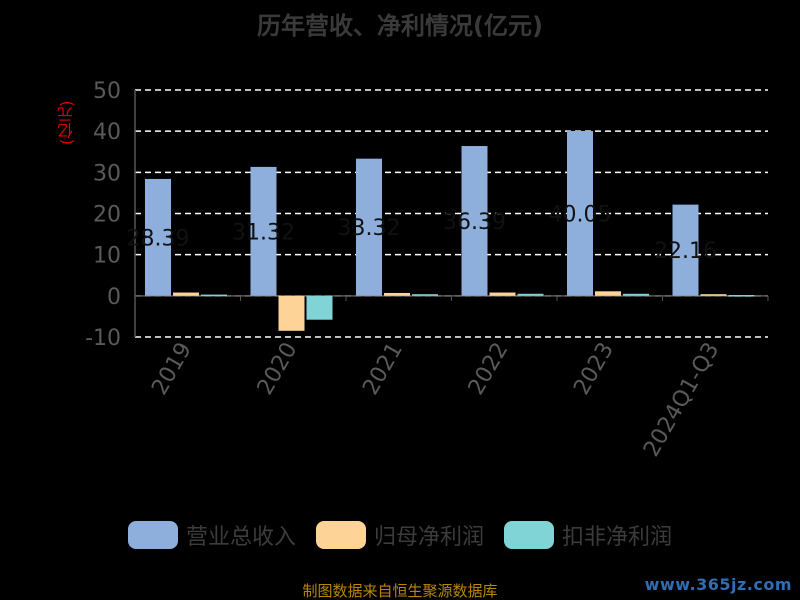 The height and width of the screenshot is (600, 800). Describe the element at coordinates (278, 368) in the screenshot. I see `x-category-label: 2020` at that location.